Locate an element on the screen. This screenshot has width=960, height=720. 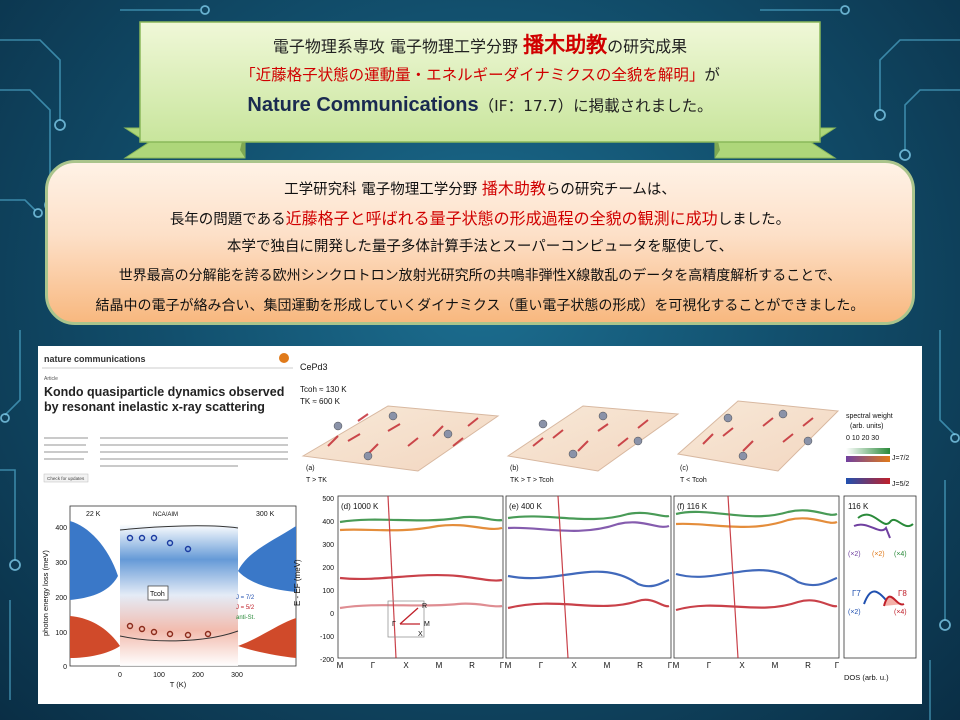
tk-value: TK ≈ 600 K is located at coordinates (320, 401).